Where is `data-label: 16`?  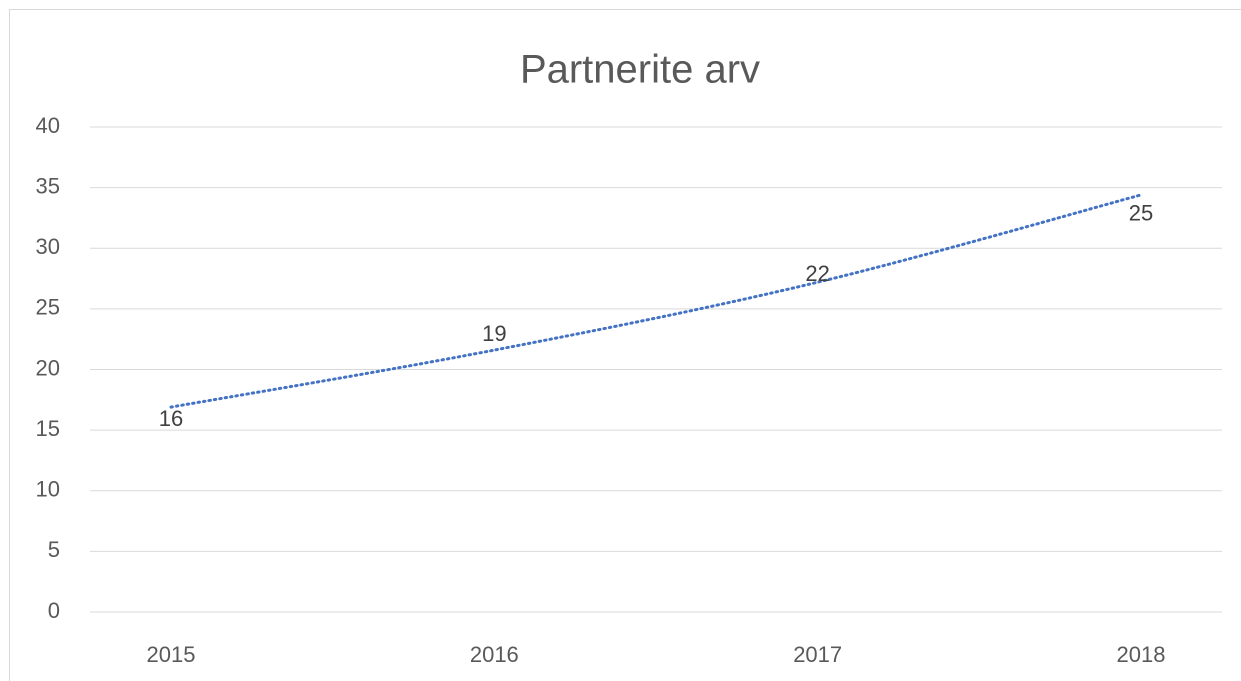
data-label: 16 is located at coordinates (171, 418).